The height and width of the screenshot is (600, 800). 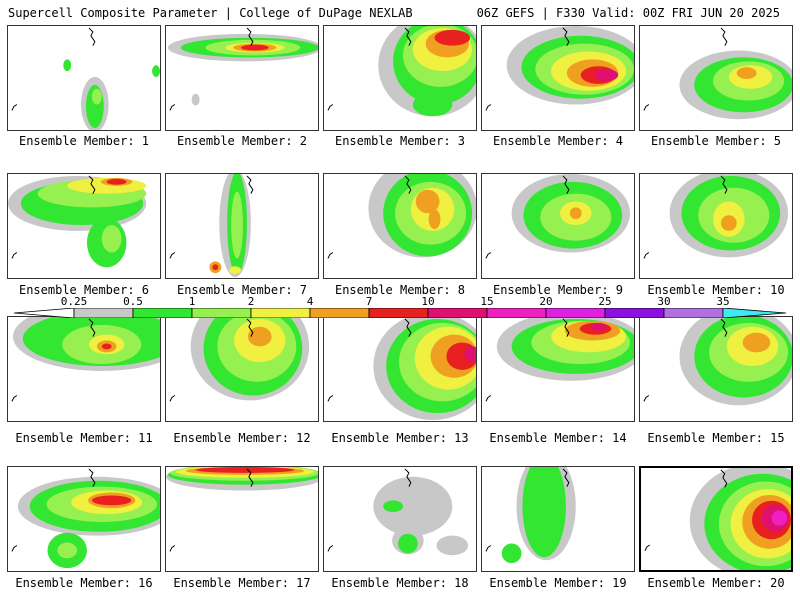 I want to click on ensemble-member-label: Ensemble Member: 11, so click(x=84, y=438).